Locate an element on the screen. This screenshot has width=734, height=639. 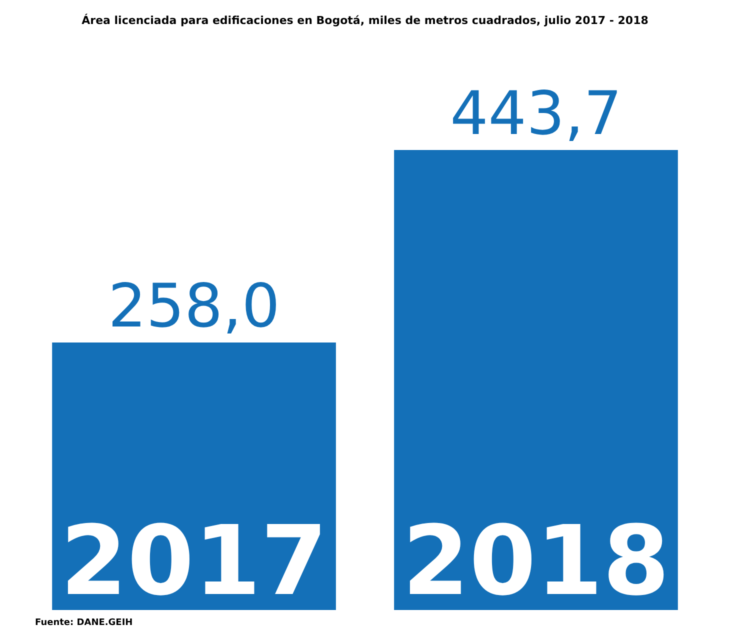
source-note: Fuente: DANE.GEIH is located at coordinates (84, 623).